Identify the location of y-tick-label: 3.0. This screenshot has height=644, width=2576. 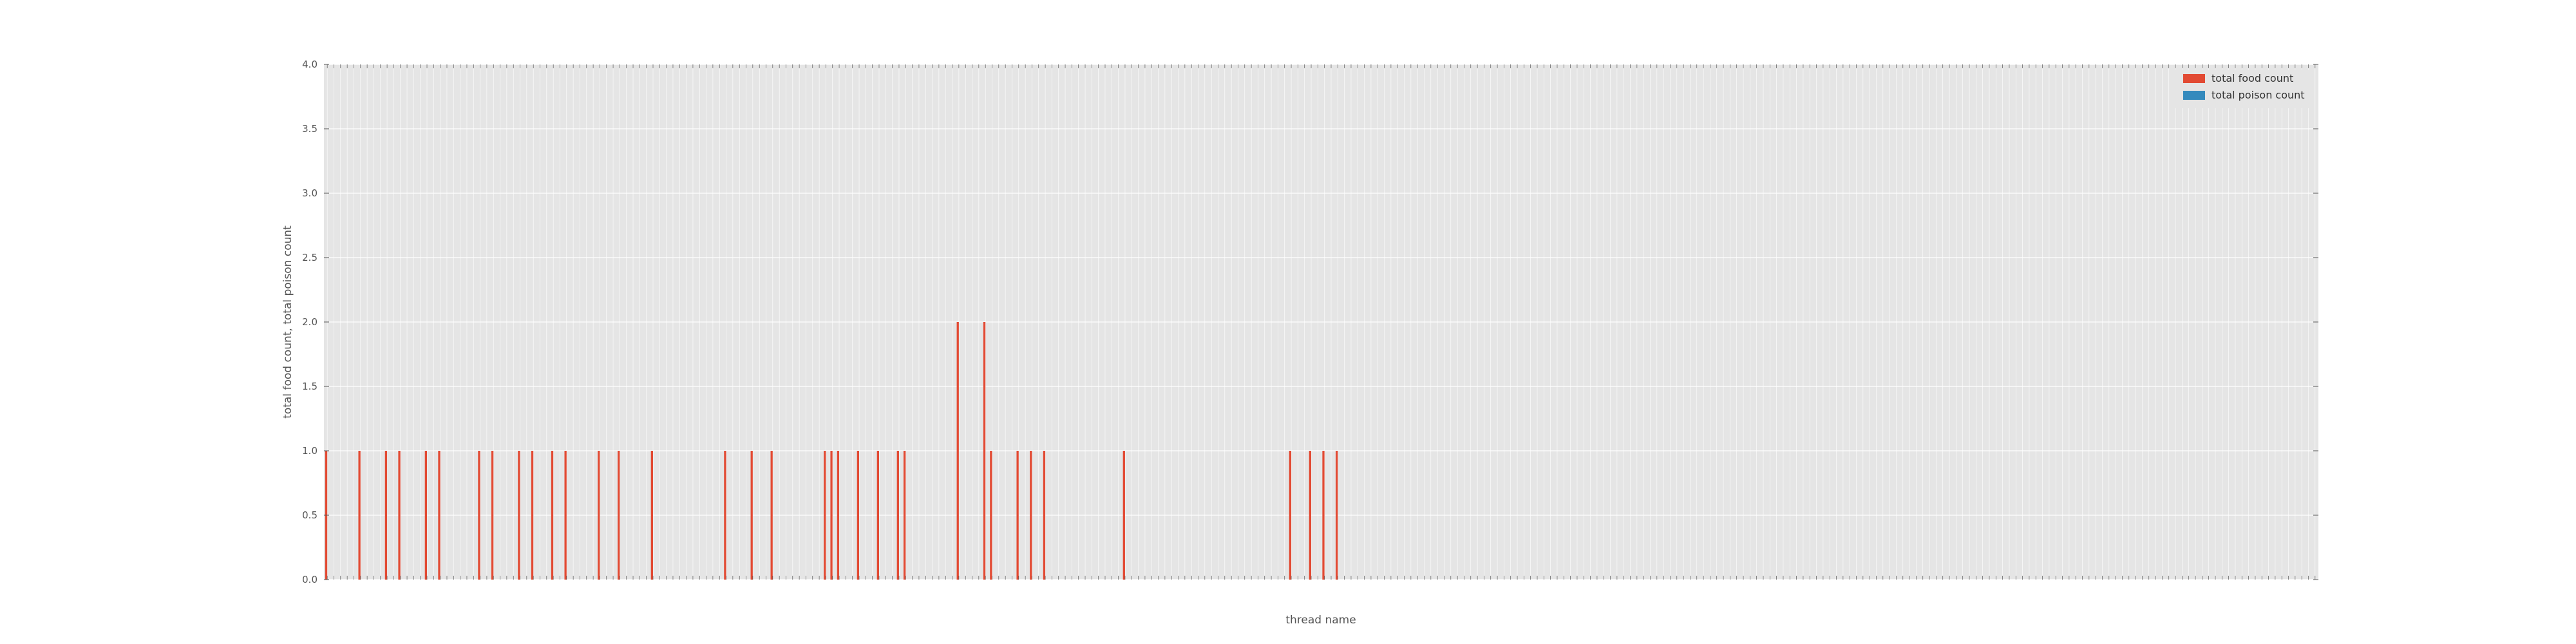
(309, 193).